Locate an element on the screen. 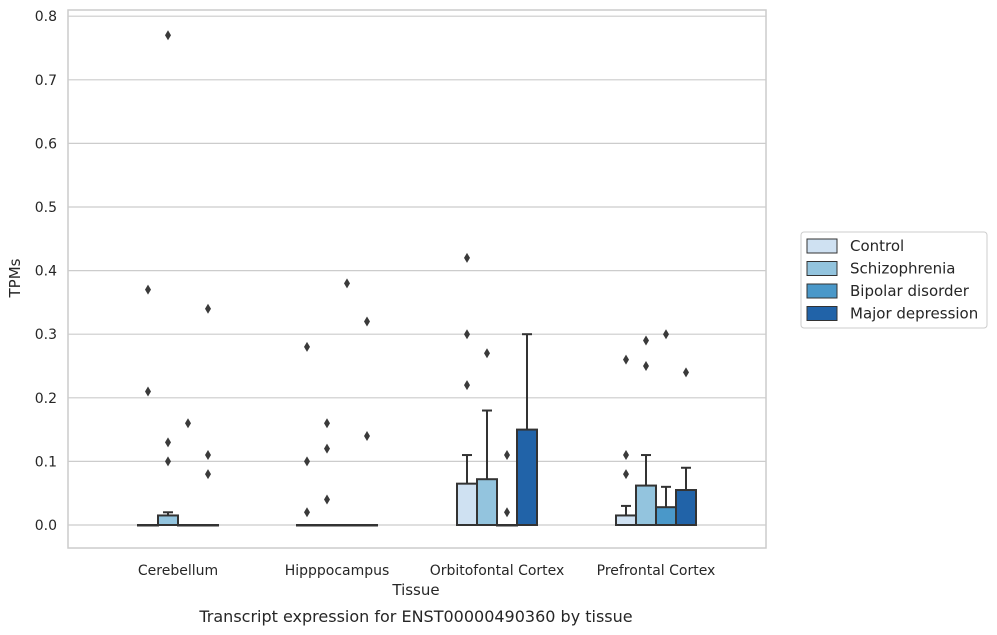 The width and height of the screenshot is (997, 635). y-tick-label: 0.0 is located at coordinates (46, 526).